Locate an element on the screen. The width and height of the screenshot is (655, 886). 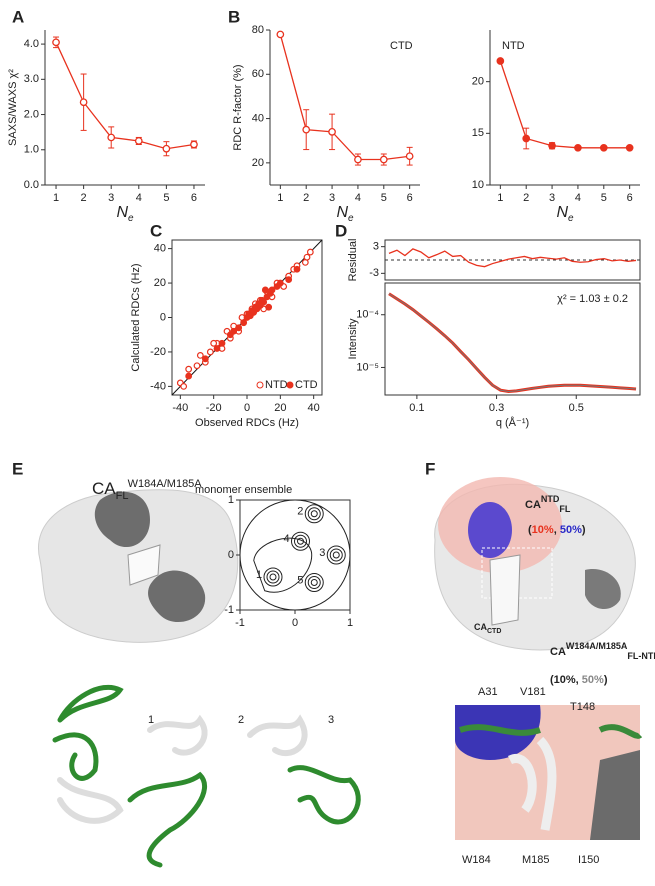
y-tick-label: -20 is located at coordinates (158, 352).